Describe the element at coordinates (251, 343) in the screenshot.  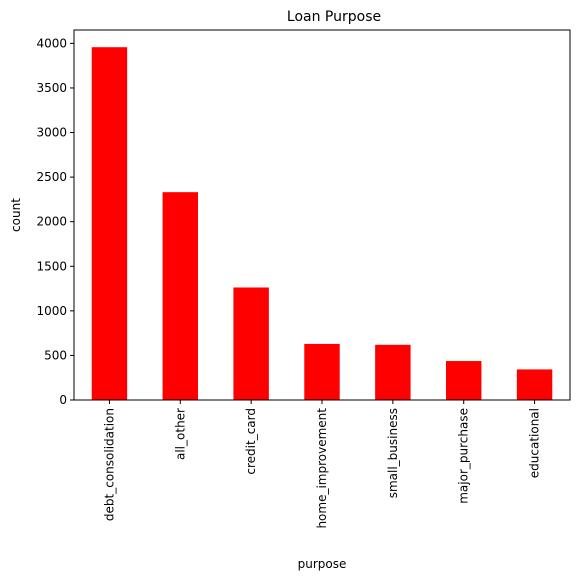
I see `bar-credit_card` at that location.